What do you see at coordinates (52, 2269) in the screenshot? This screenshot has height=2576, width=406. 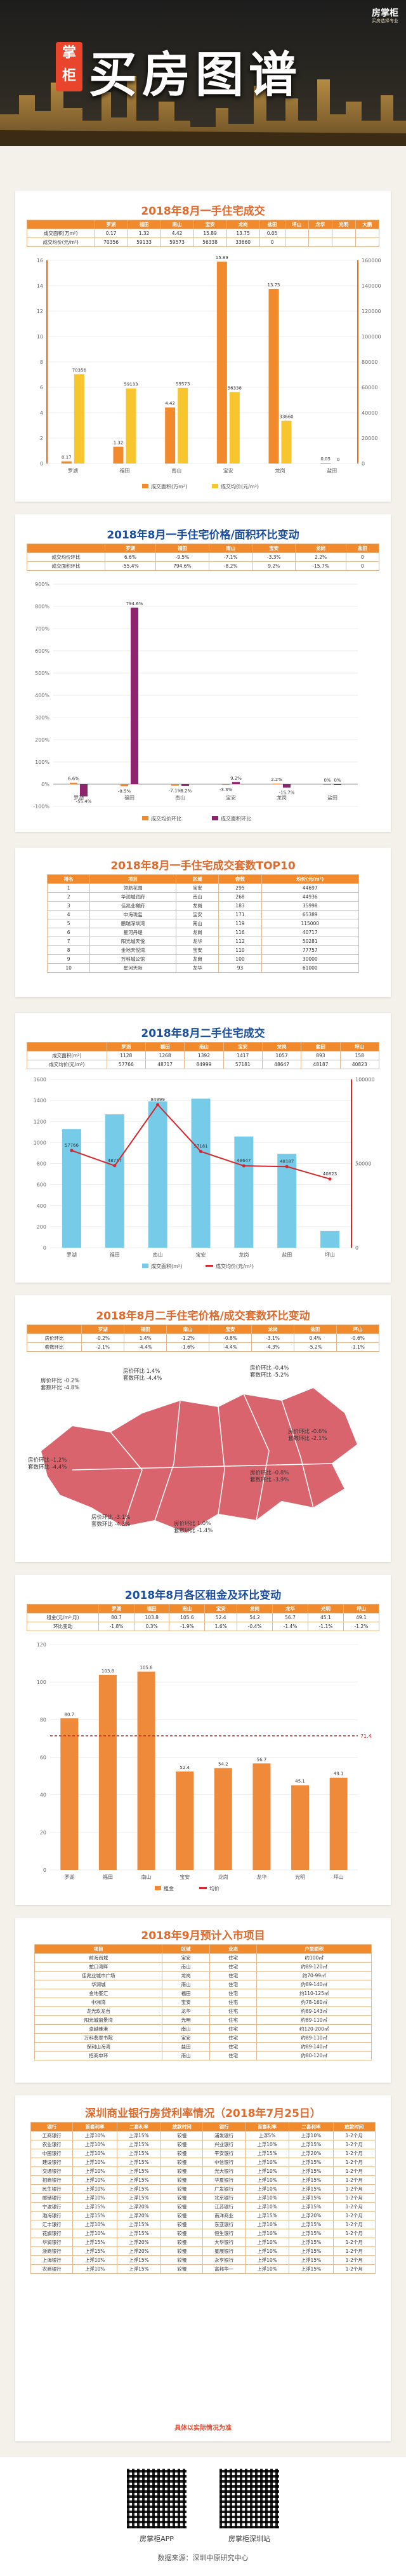 I see `table-cell: 农商银行` at bounding box center [52, 2269].